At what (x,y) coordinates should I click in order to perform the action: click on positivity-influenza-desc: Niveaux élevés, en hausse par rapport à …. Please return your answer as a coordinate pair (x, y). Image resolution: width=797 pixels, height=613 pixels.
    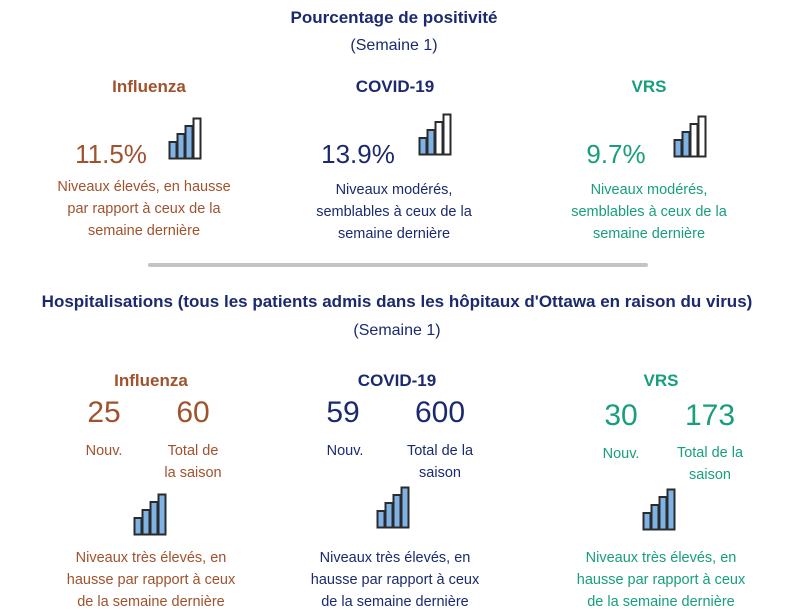
    Looking at the image, I should click on (144, 209).